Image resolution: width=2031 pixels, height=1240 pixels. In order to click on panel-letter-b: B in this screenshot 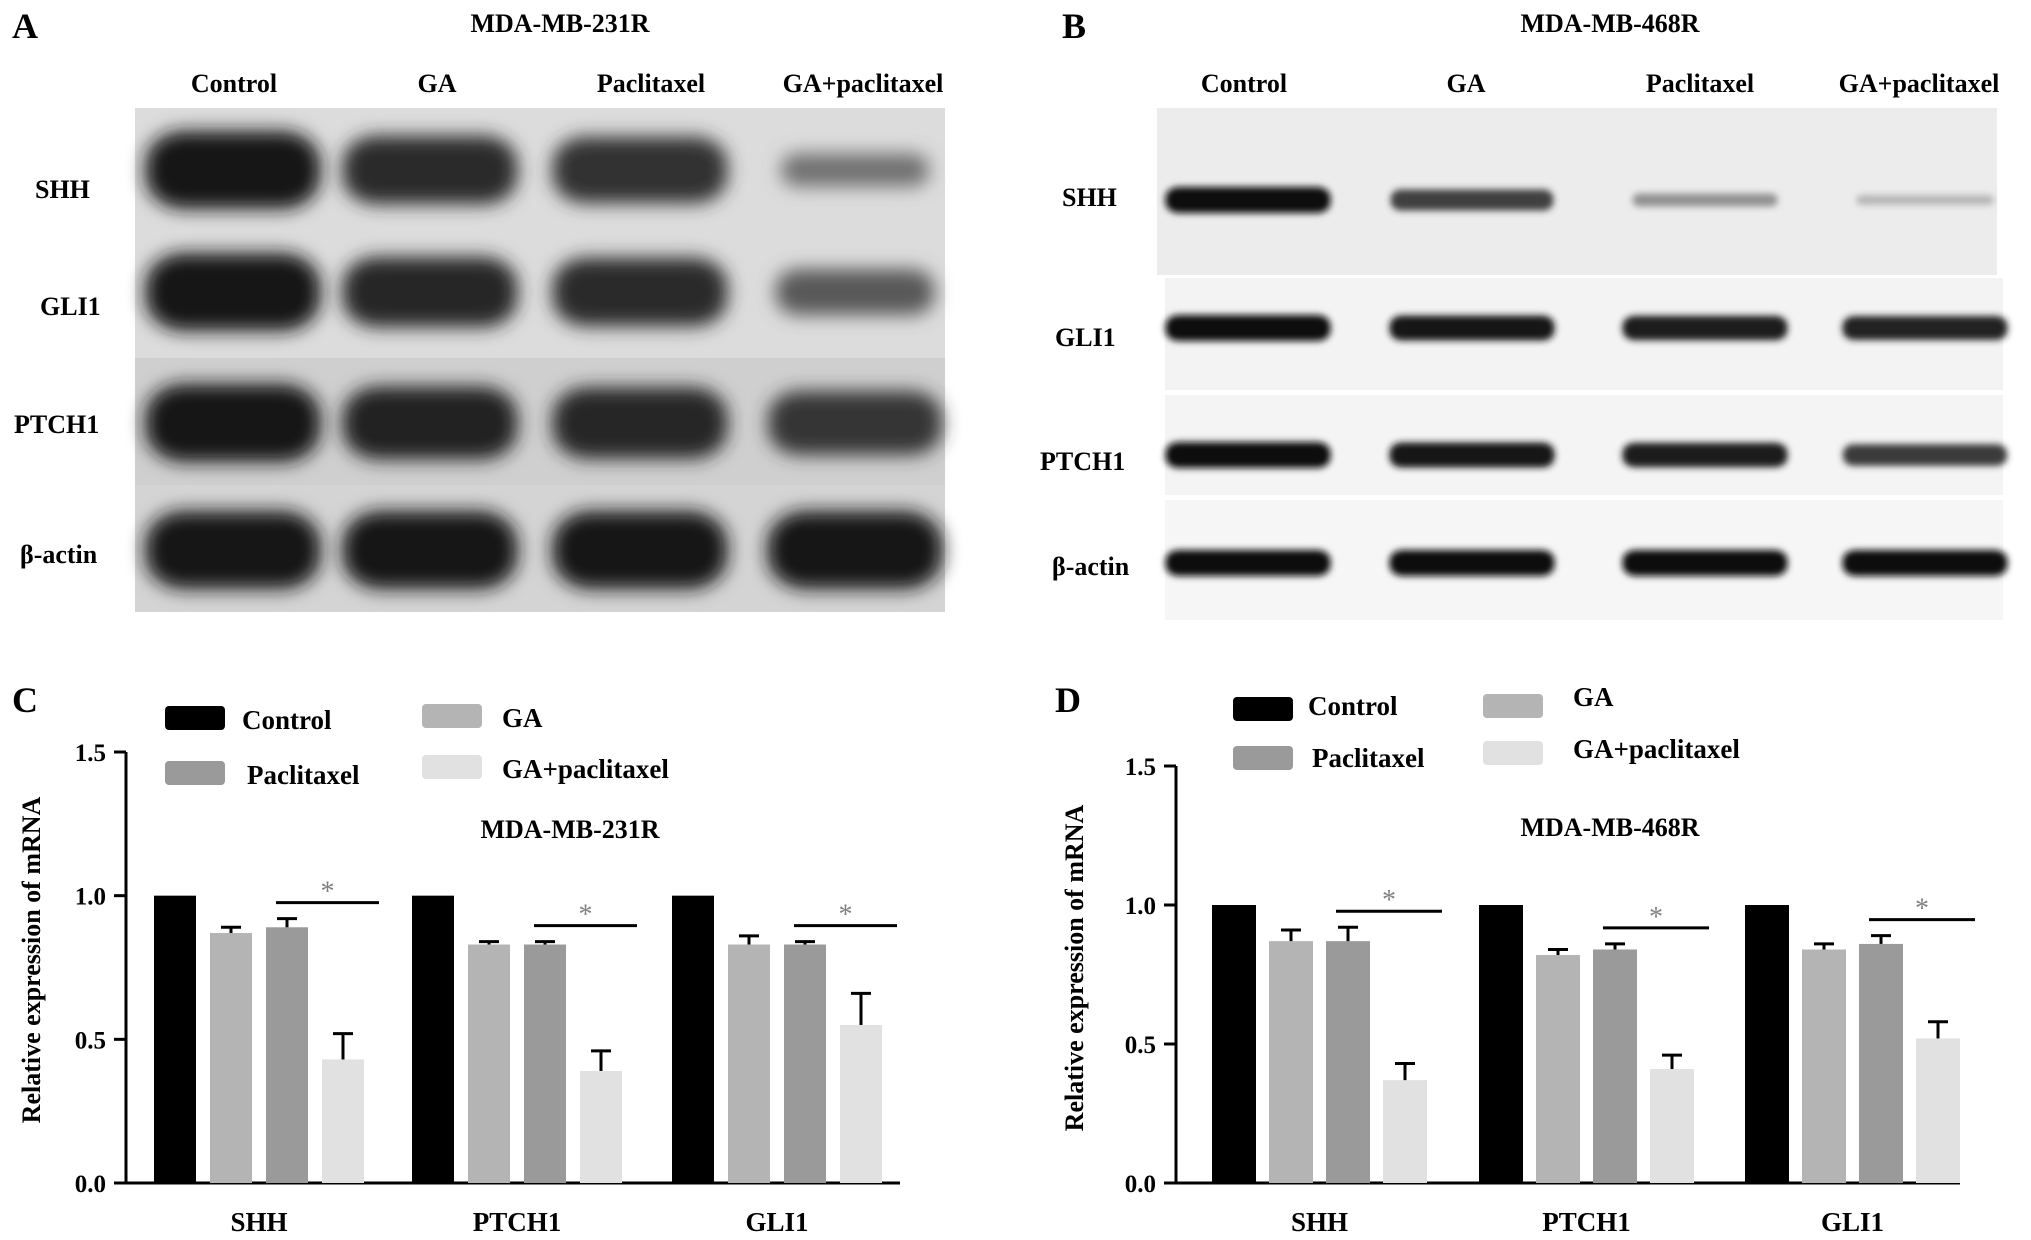, I will do `click(1074, 26)`.